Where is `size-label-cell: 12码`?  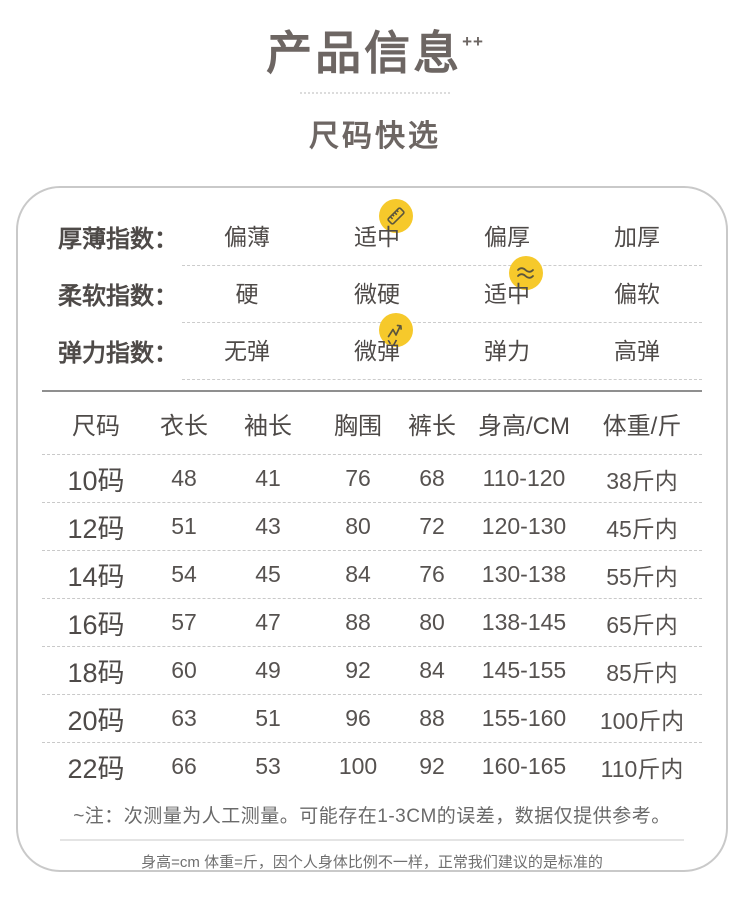 size-label-cell: 12码 is located at coordinates (96, 529).